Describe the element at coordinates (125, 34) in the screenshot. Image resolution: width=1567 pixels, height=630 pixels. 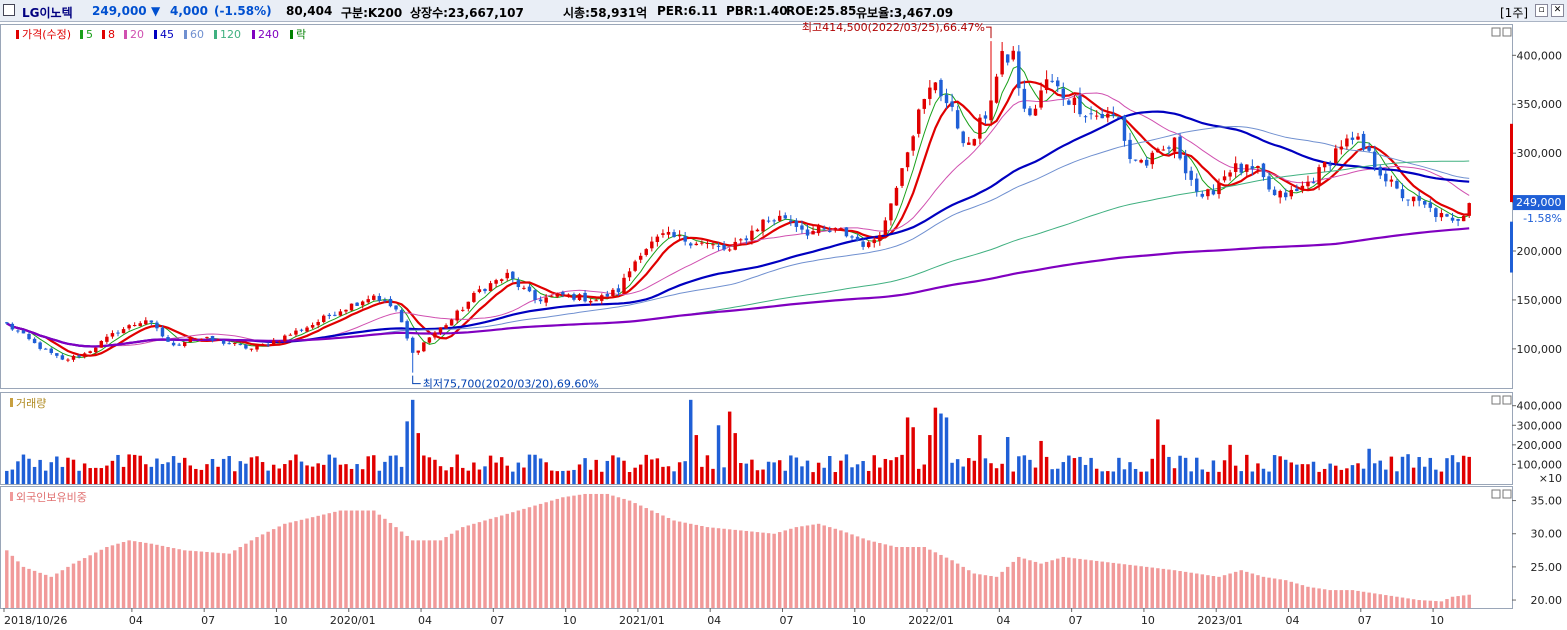
I see `legend-swatch` at that location.